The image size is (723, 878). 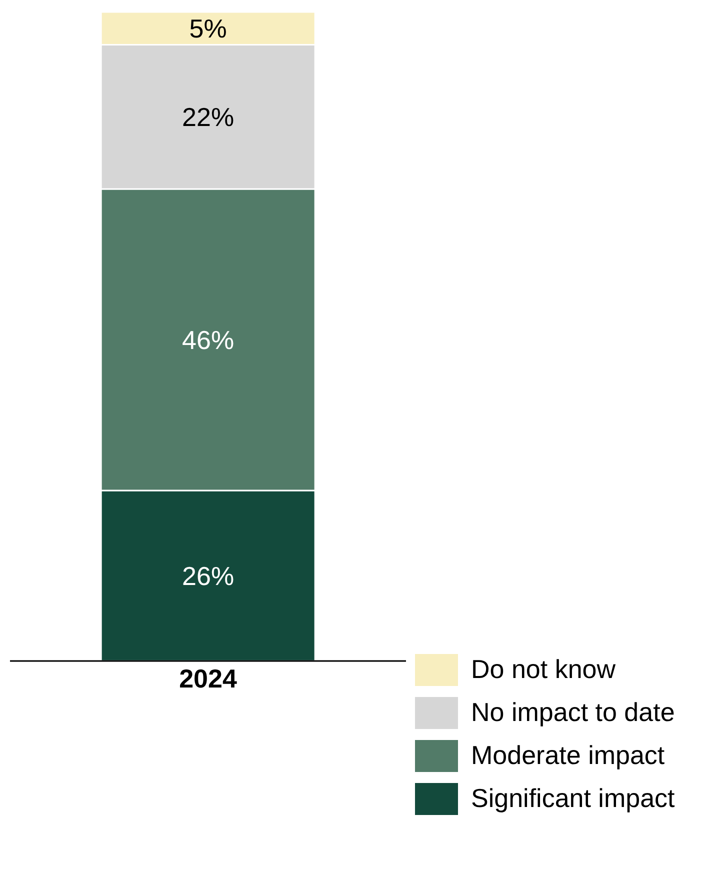 I want to click on legend-label: No impact to date, so click(x=573, y=712).